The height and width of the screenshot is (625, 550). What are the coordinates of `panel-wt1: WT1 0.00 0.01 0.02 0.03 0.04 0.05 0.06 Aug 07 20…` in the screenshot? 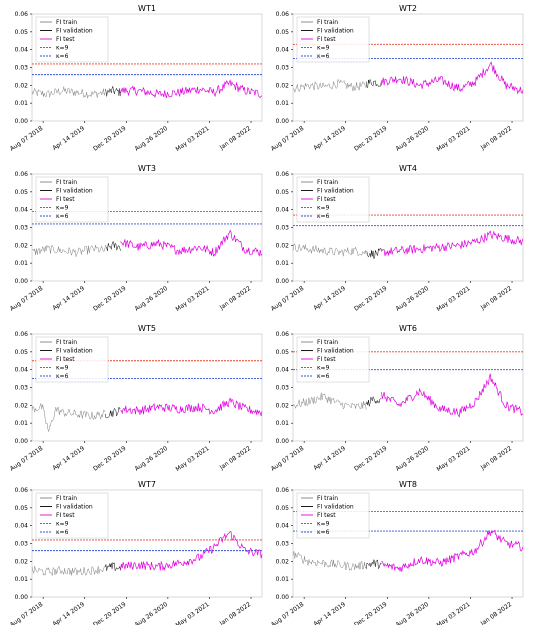 It's located at (136, 78).